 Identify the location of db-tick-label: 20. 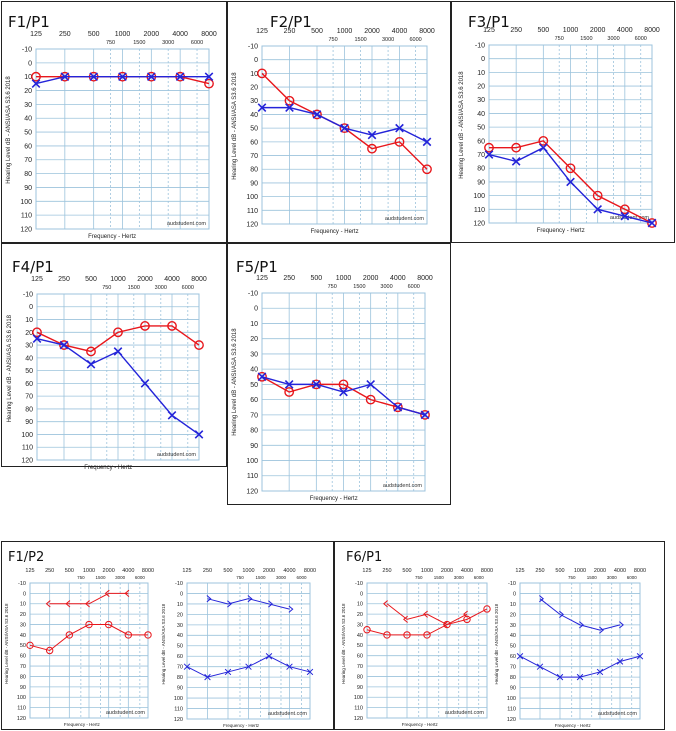
(360, 615).